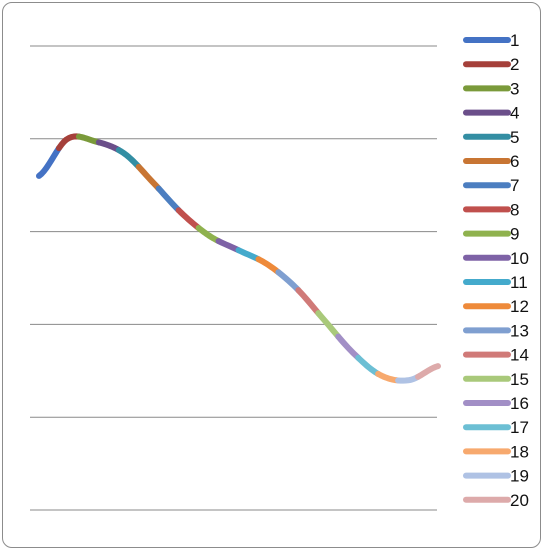 Image resolution: width=545 pixels, height=552 pixels. What do you see at coordinates (519, 258) in the screenshot?
I see `legend-label-10: 10` at bounding box center [519, 258].